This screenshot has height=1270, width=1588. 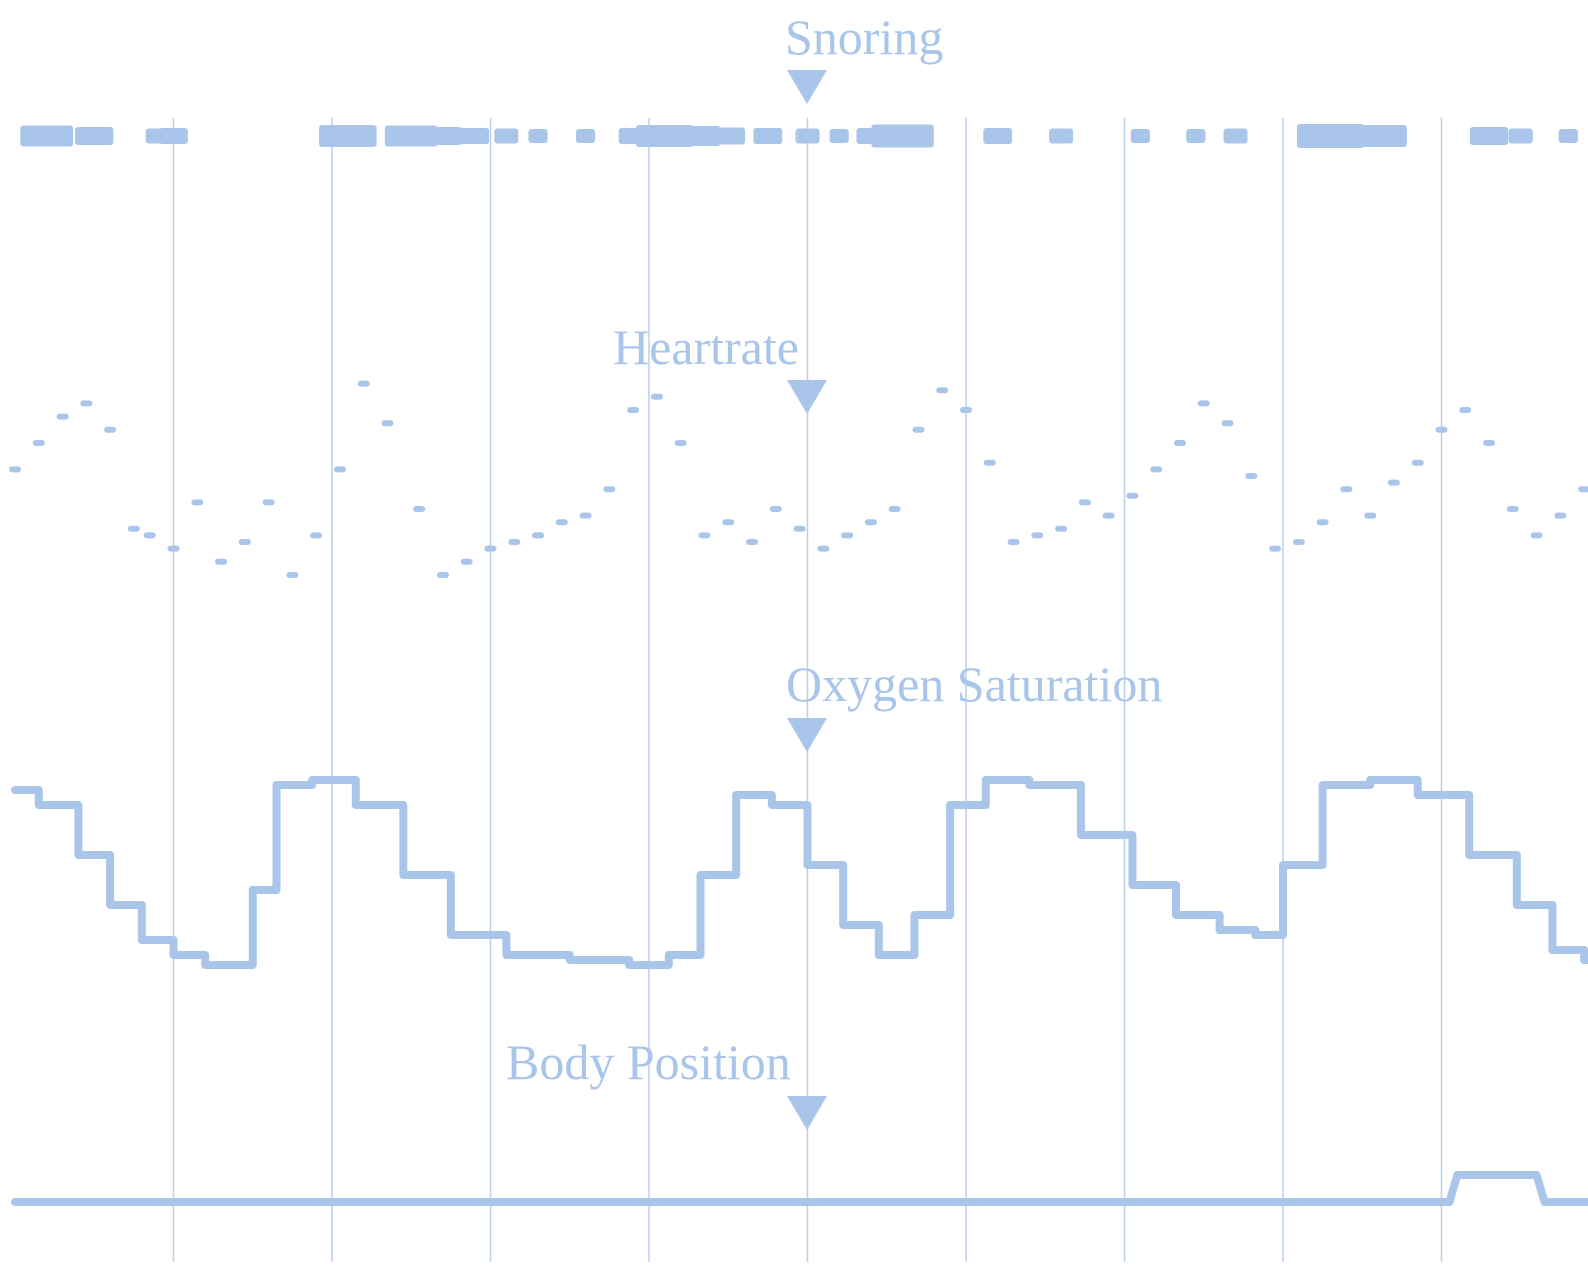 I want to click on body-position-line, so click(x=799, y=1188).